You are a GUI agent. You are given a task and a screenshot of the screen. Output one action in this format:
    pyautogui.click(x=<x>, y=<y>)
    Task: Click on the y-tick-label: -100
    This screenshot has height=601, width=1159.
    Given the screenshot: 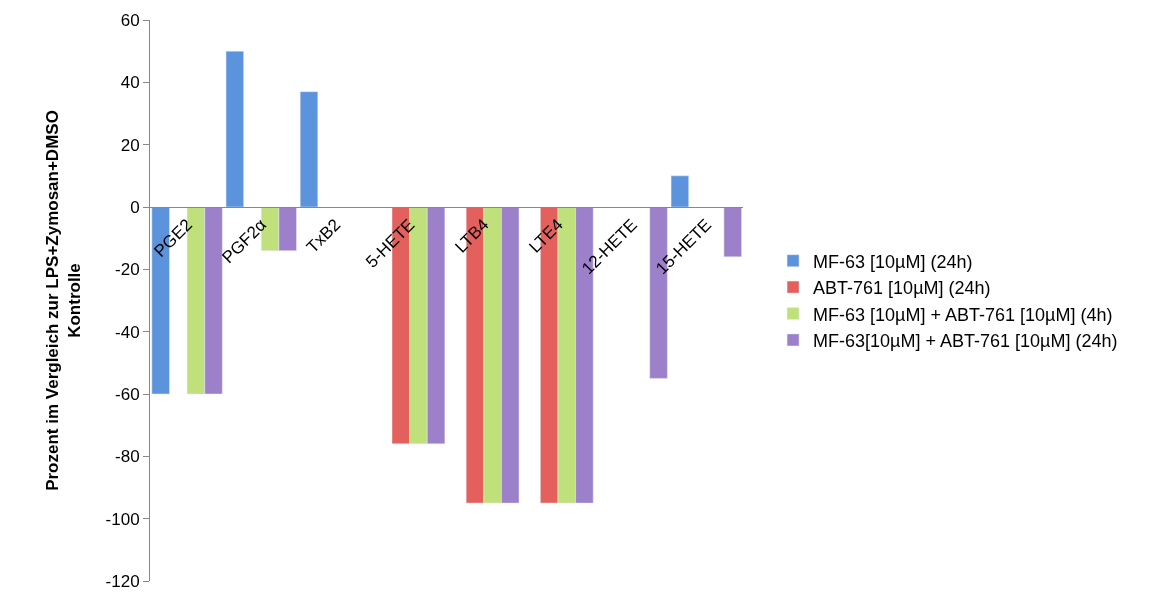 What is the action you would take?
    pyautogui.click(x=122, y=519)
    